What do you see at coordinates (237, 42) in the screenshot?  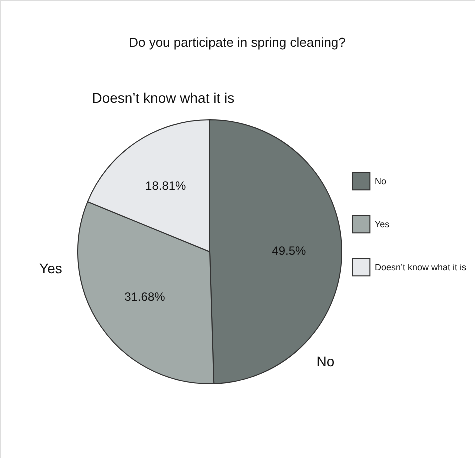 I see `chart-title: Do you participate in spring cleaning?` at bounding box center [237, 42].